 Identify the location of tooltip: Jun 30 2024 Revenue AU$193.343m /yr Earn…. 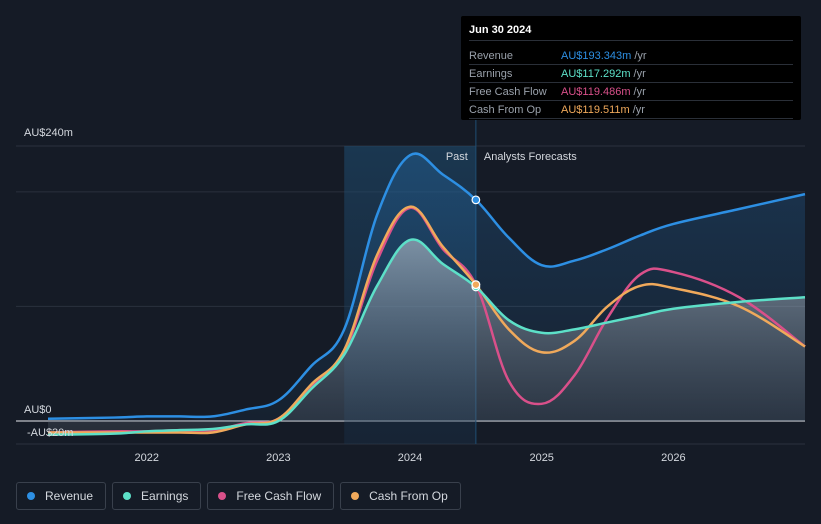
(631, 68).